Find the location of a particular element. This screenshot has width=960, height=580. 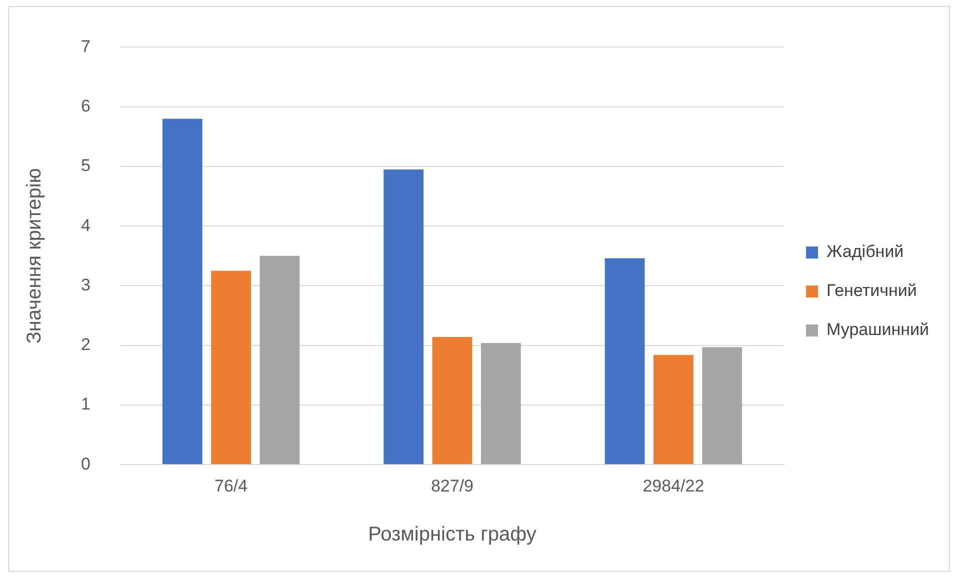

y-tick-label: 0 is located at coordinates (85, 464).